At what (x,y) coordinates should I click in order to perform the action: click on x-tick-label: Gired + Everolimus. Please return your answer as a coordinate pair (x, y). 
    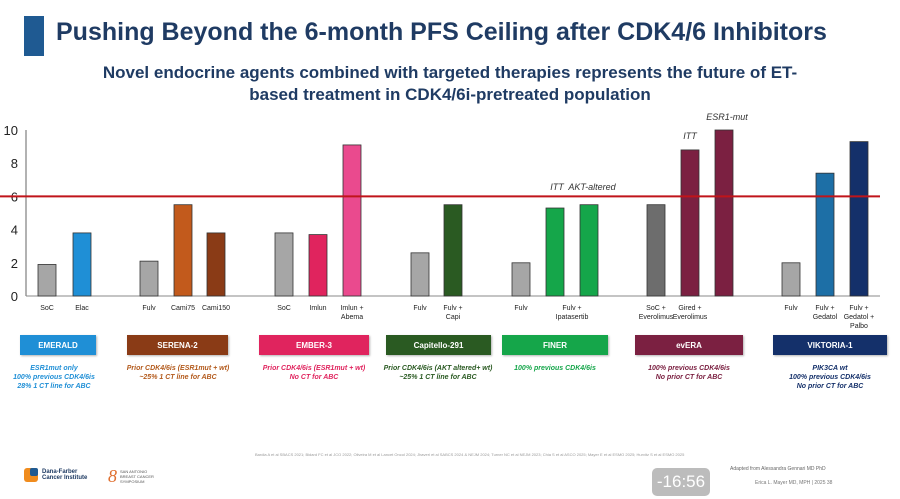
    Looking at the image, I should click on (690, 313).